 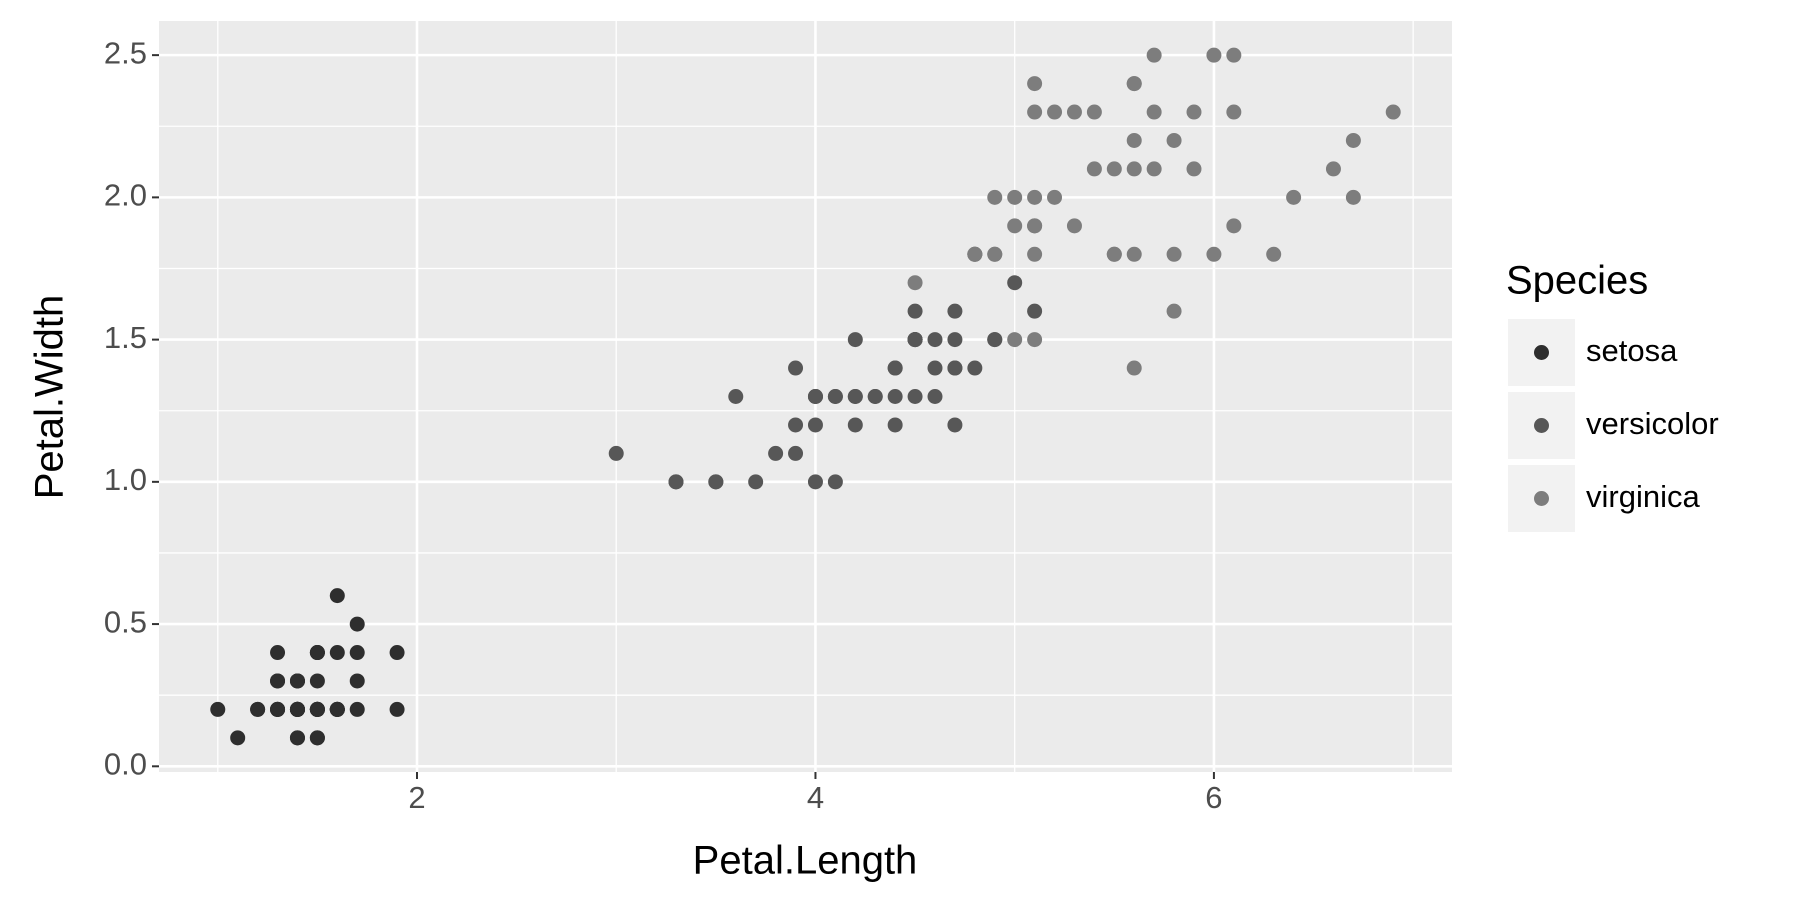 I want to click on y-tick-label: 1.5, so click(x=125, y=337).